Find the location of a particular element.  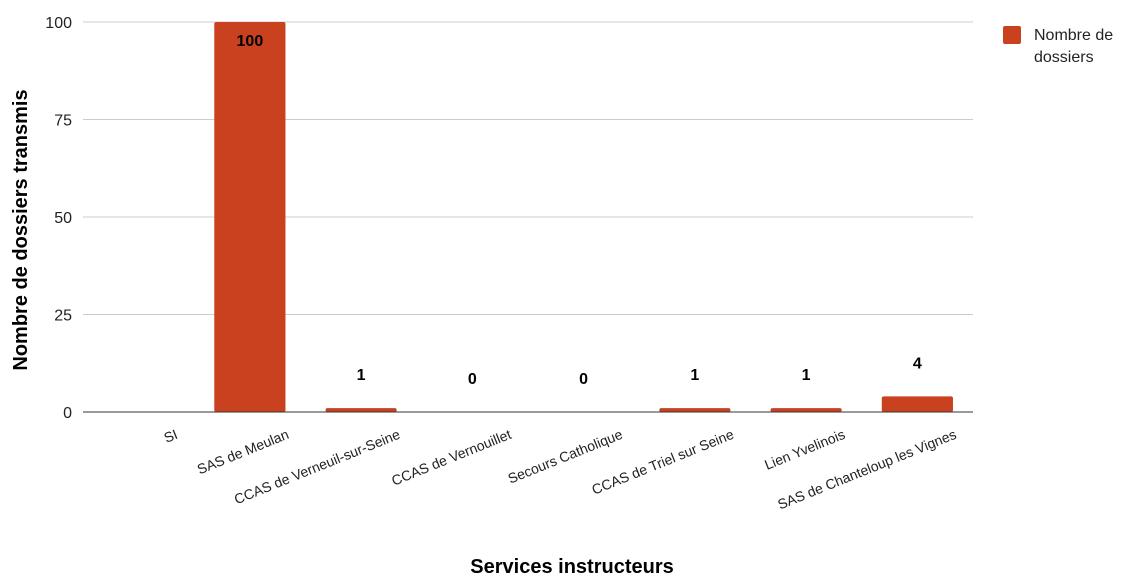

y-tick-label: 50 is located at coordinates (63, 218).